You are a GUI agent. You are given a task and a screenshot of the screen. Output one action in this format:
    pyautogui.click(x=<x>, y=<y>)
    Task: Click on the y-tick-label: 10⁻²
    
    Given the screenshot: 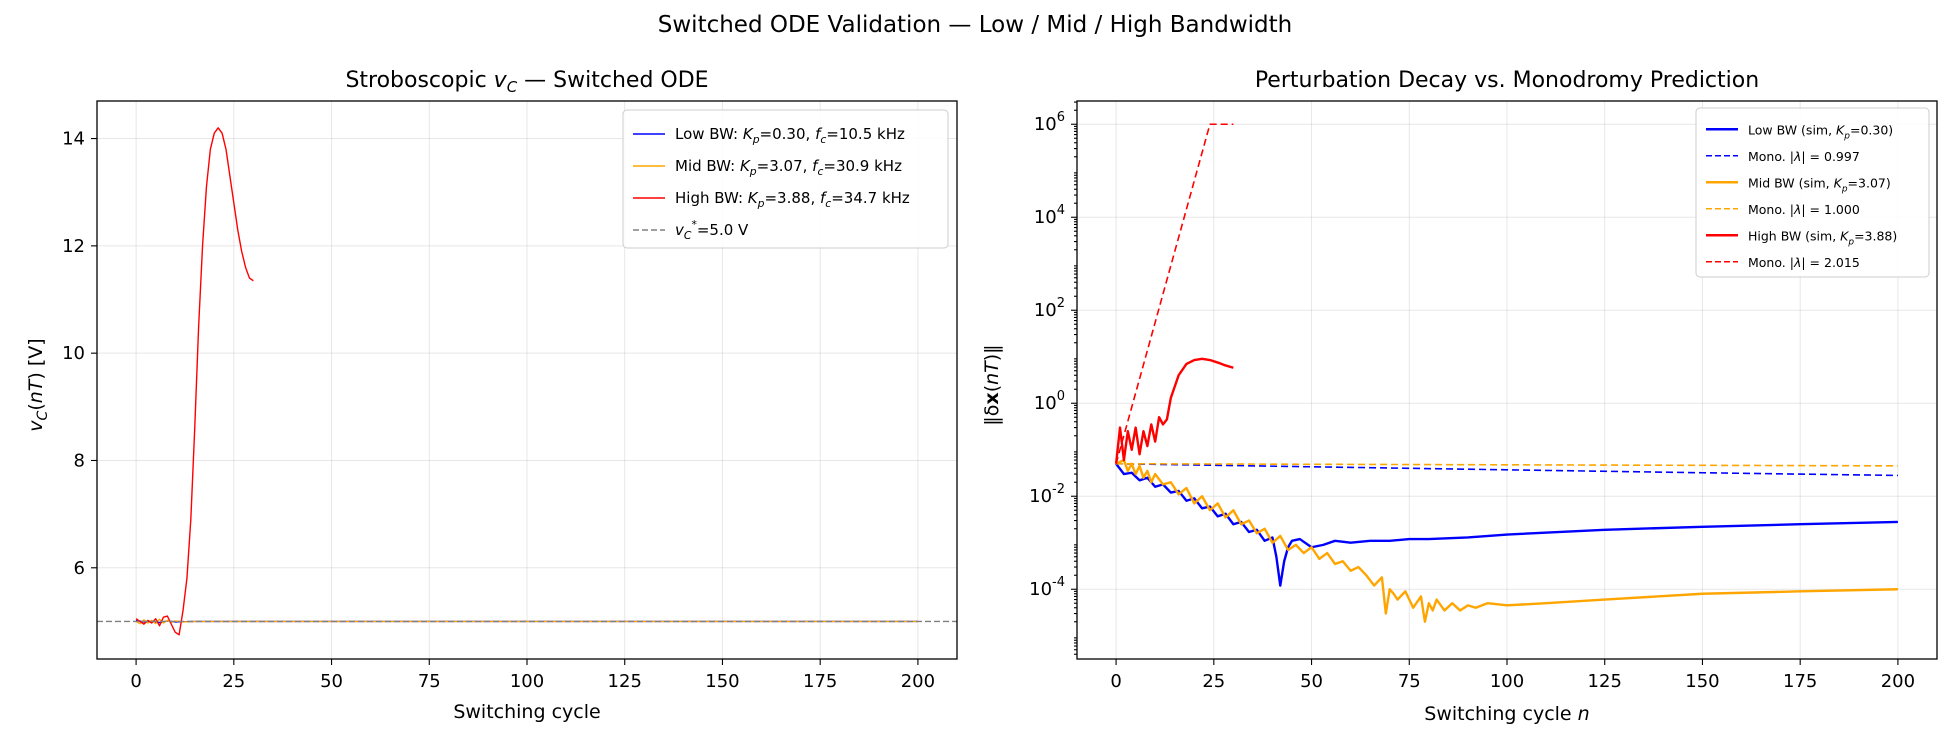 What is the action you would take?
    pyautogui.click(x=1047, y=494)
    